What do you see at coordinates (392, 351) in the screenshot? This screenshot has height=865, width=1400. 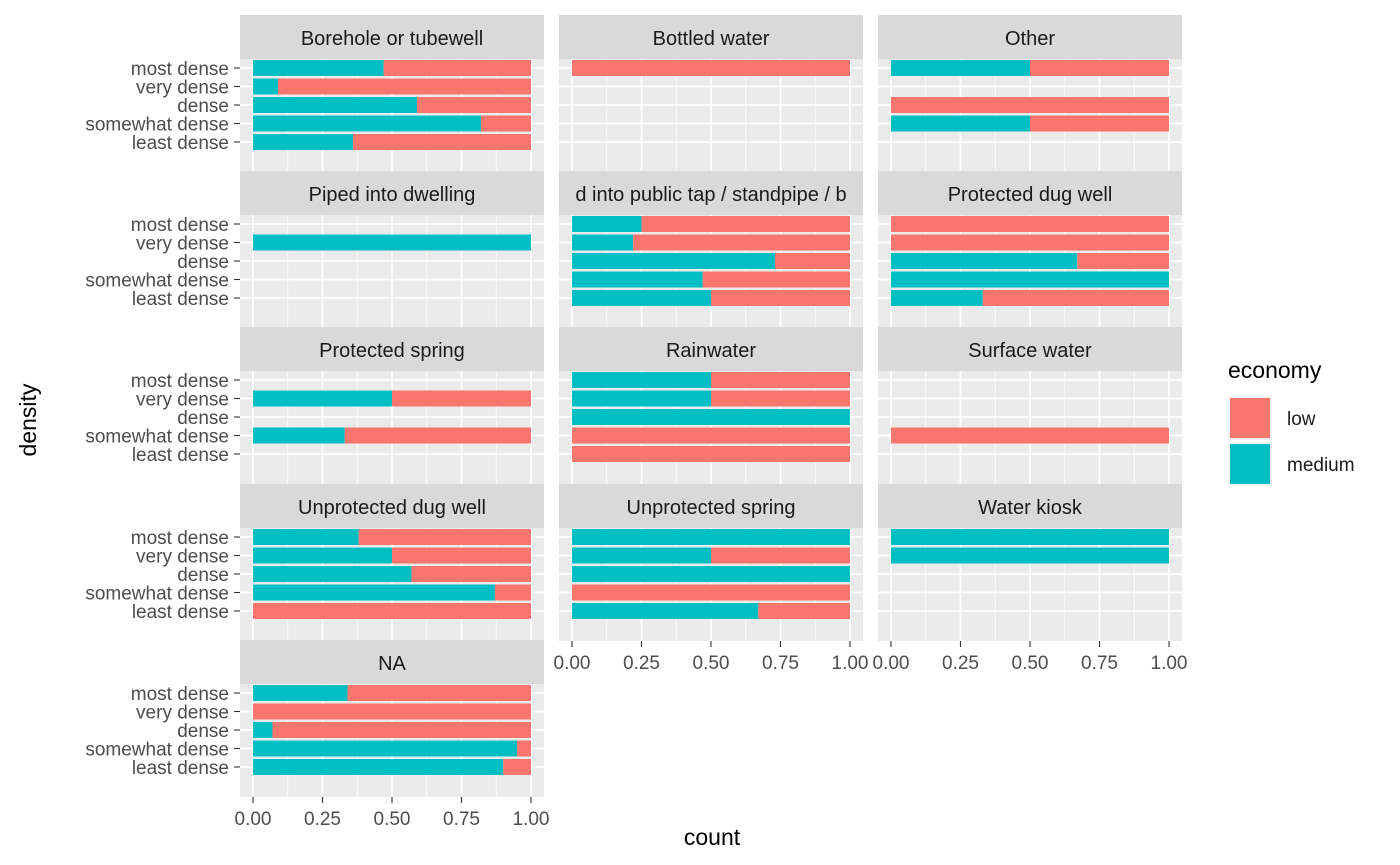 I see `facet-strip-label: Protected spring` at bounding box center [392, 351].